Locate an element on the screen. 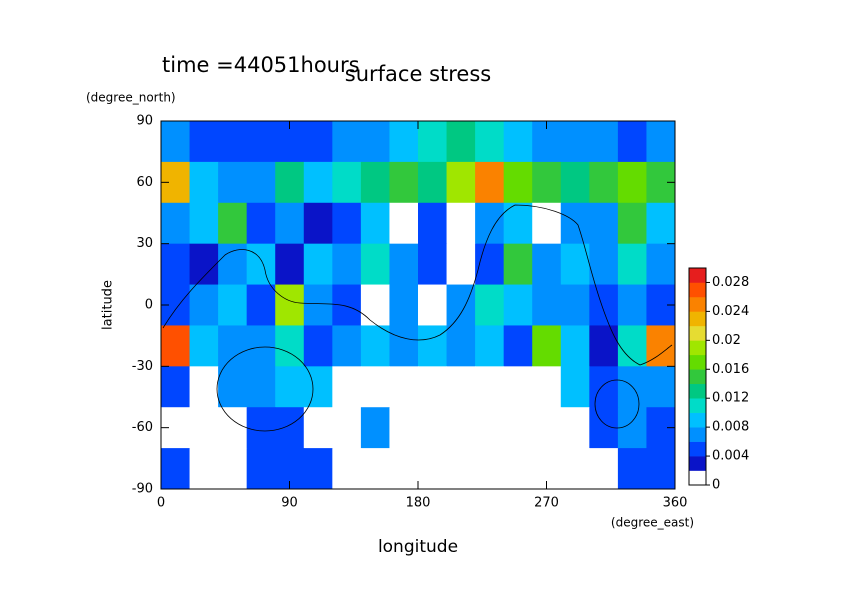 The width and height of the screenshot is (842, 595). y-tick-label: 30 is located at coordinates (144, 243).